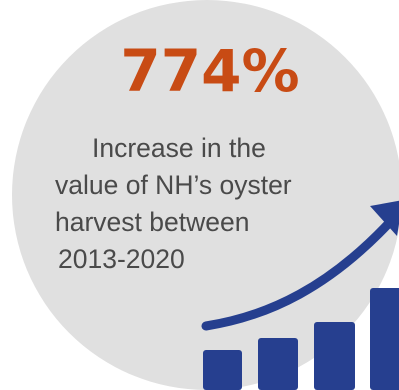 Image resolution: width=399 pixels, height=390 pixels. Describe the element at coordinates (179, 148) in the screenshot. I see `description-line: Increase in the` at that location.